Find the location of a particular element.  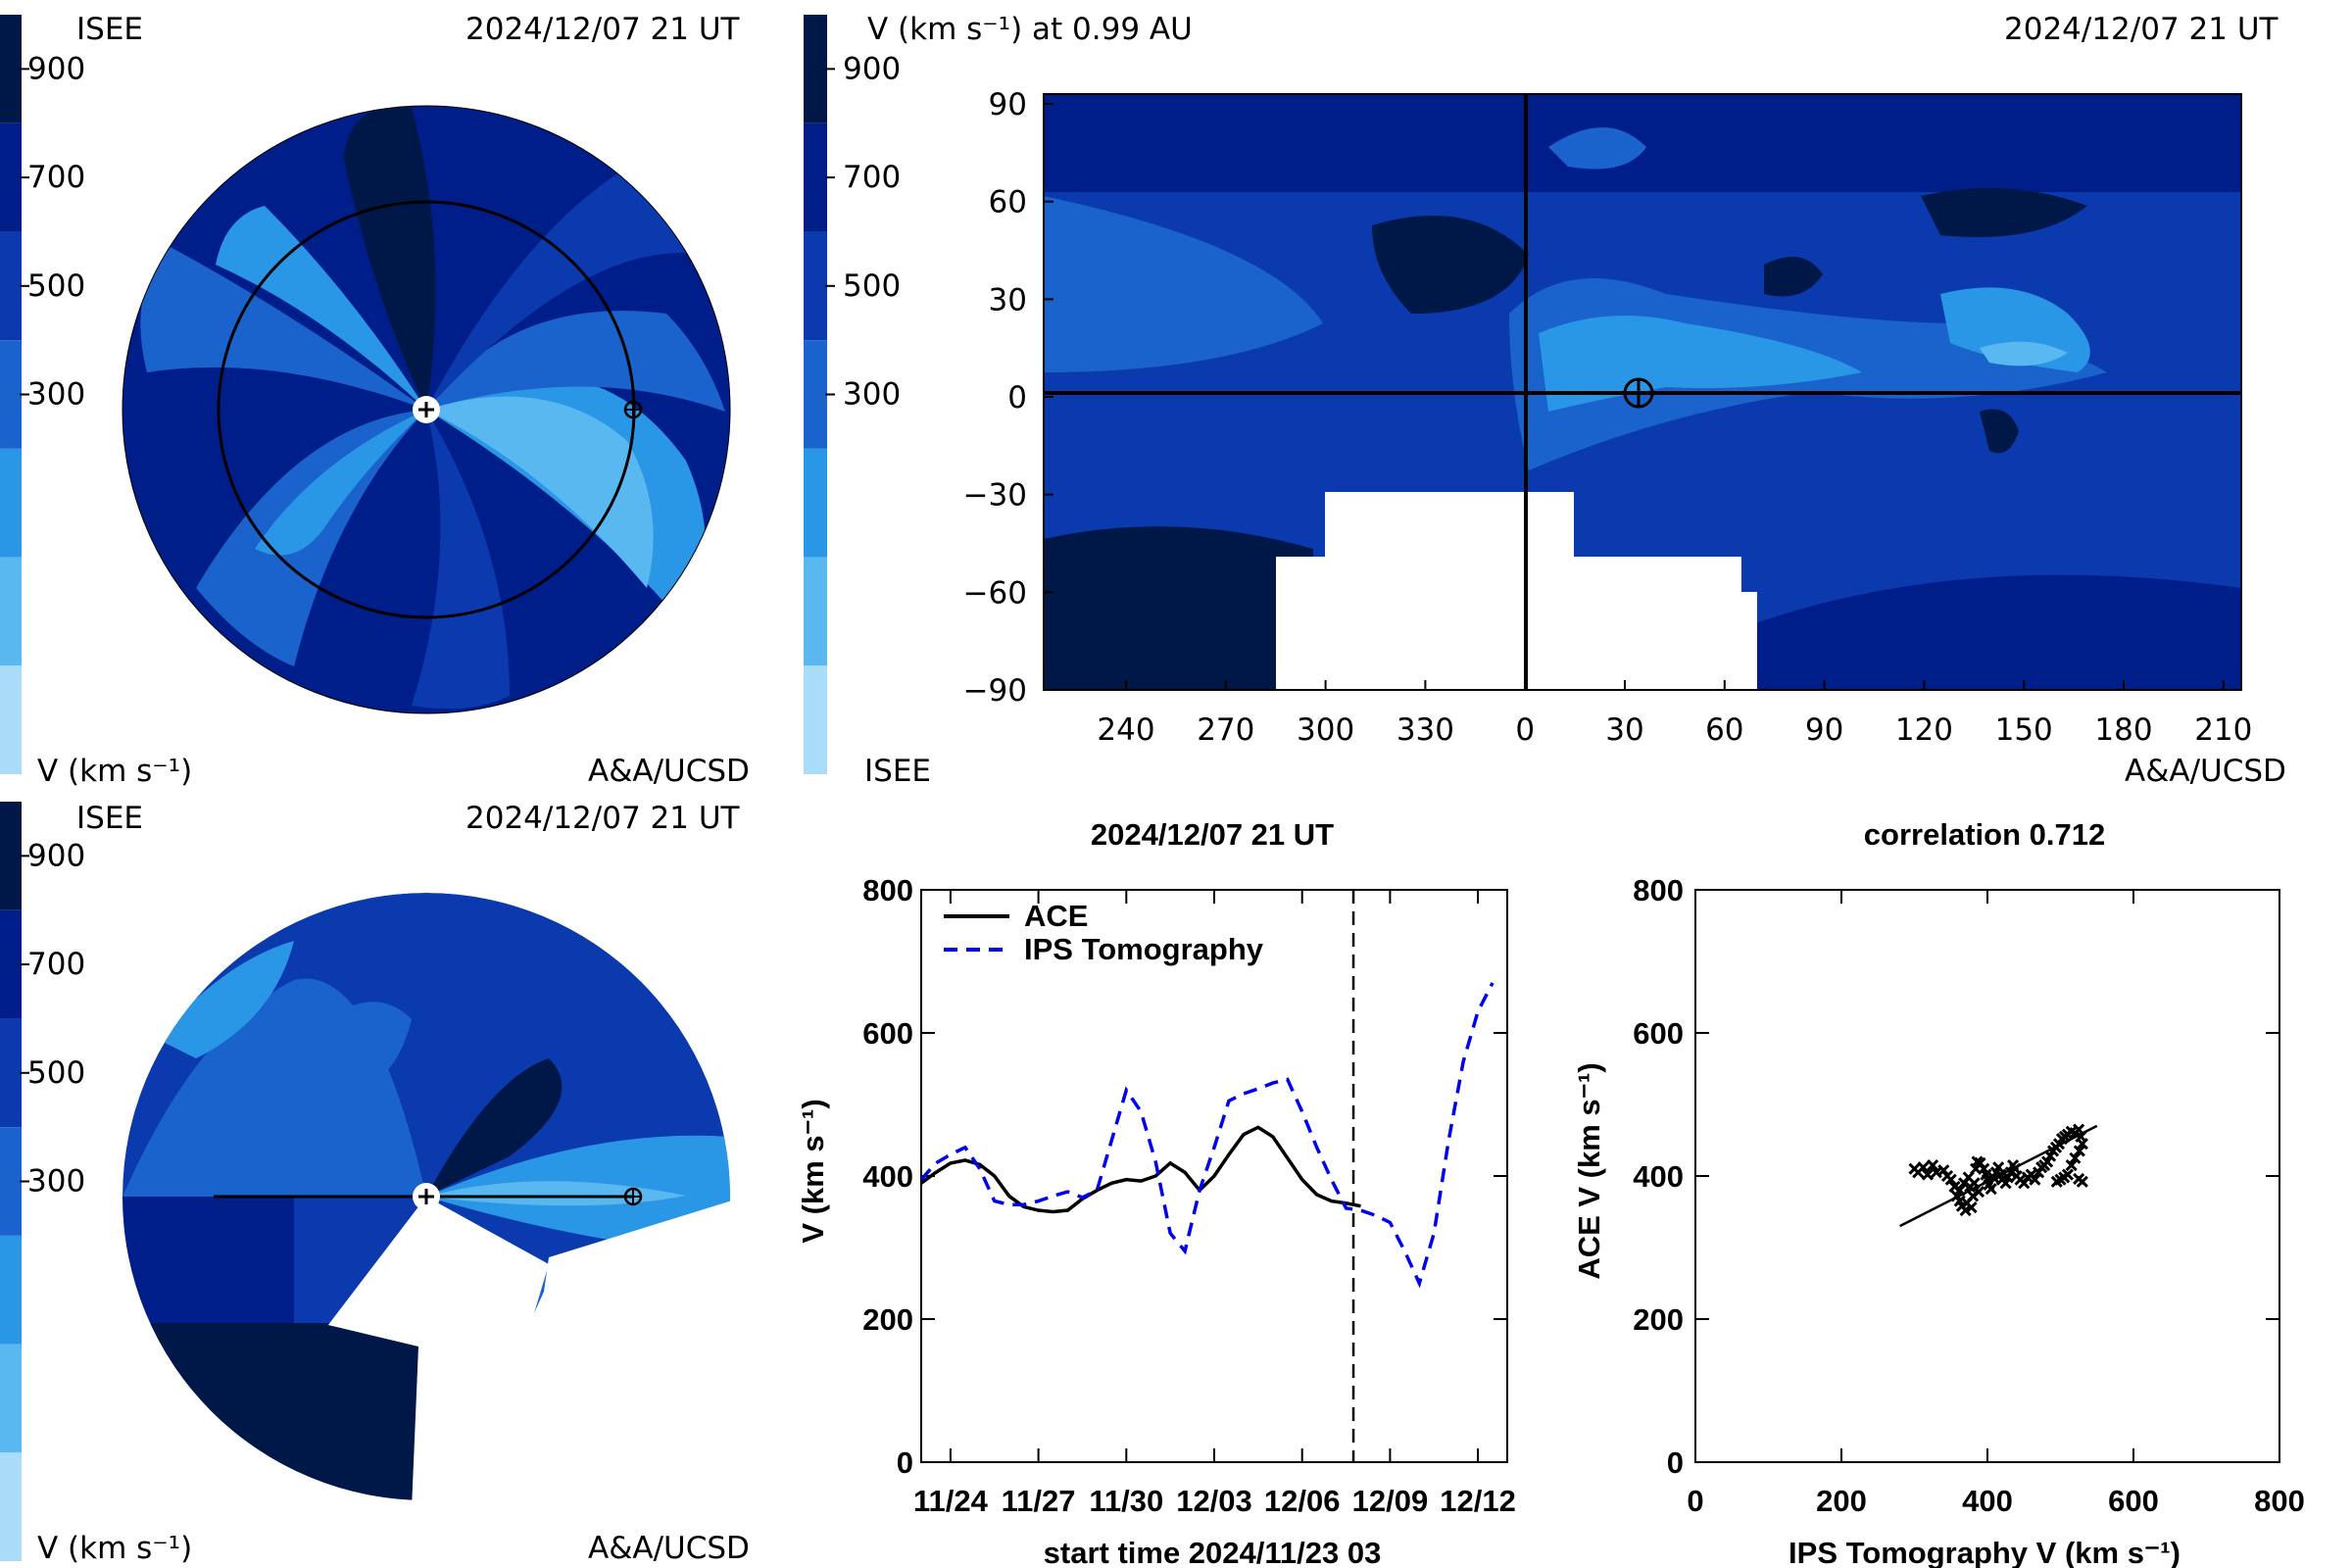

x-tick-label: 12/03 is located at coordinates (1214, 1501).